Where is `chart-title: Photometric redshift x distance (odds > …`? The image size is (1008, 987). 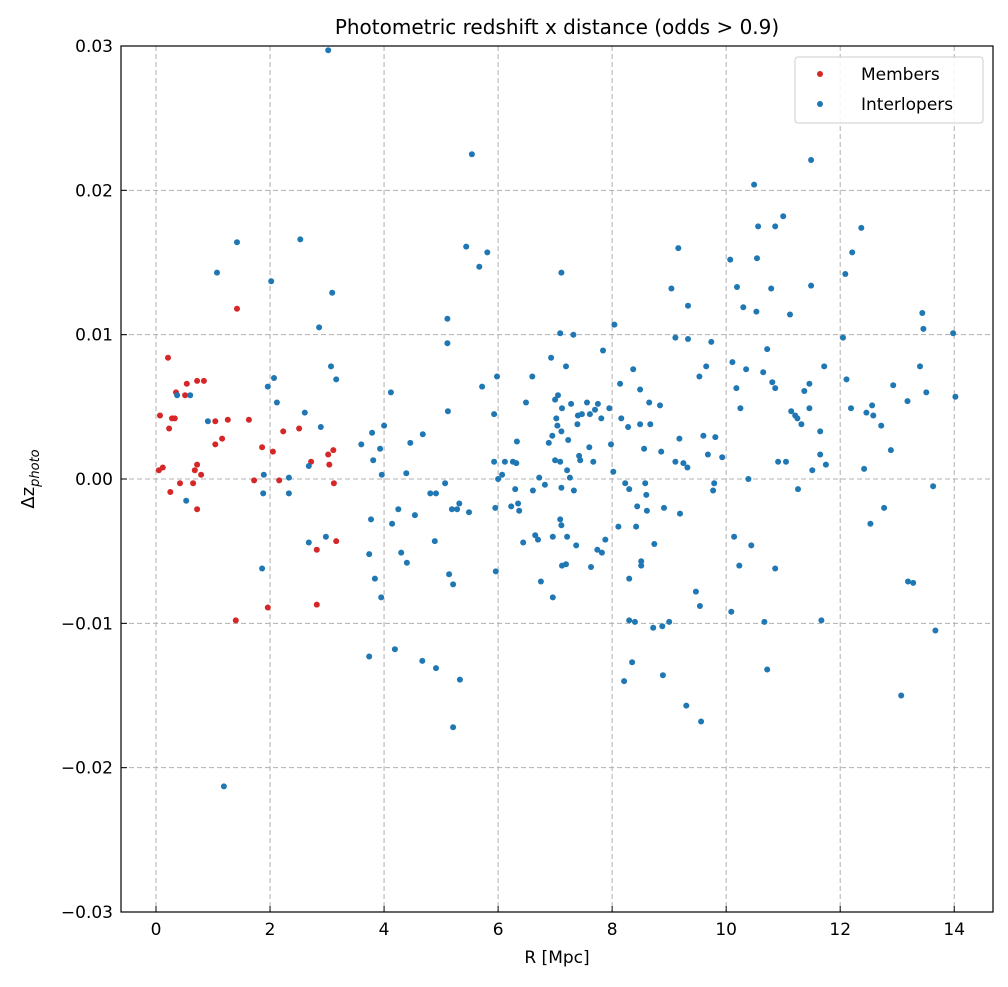 chart-title: Photometric redshift x distance (odds > … is located at coordinates (557, 27).